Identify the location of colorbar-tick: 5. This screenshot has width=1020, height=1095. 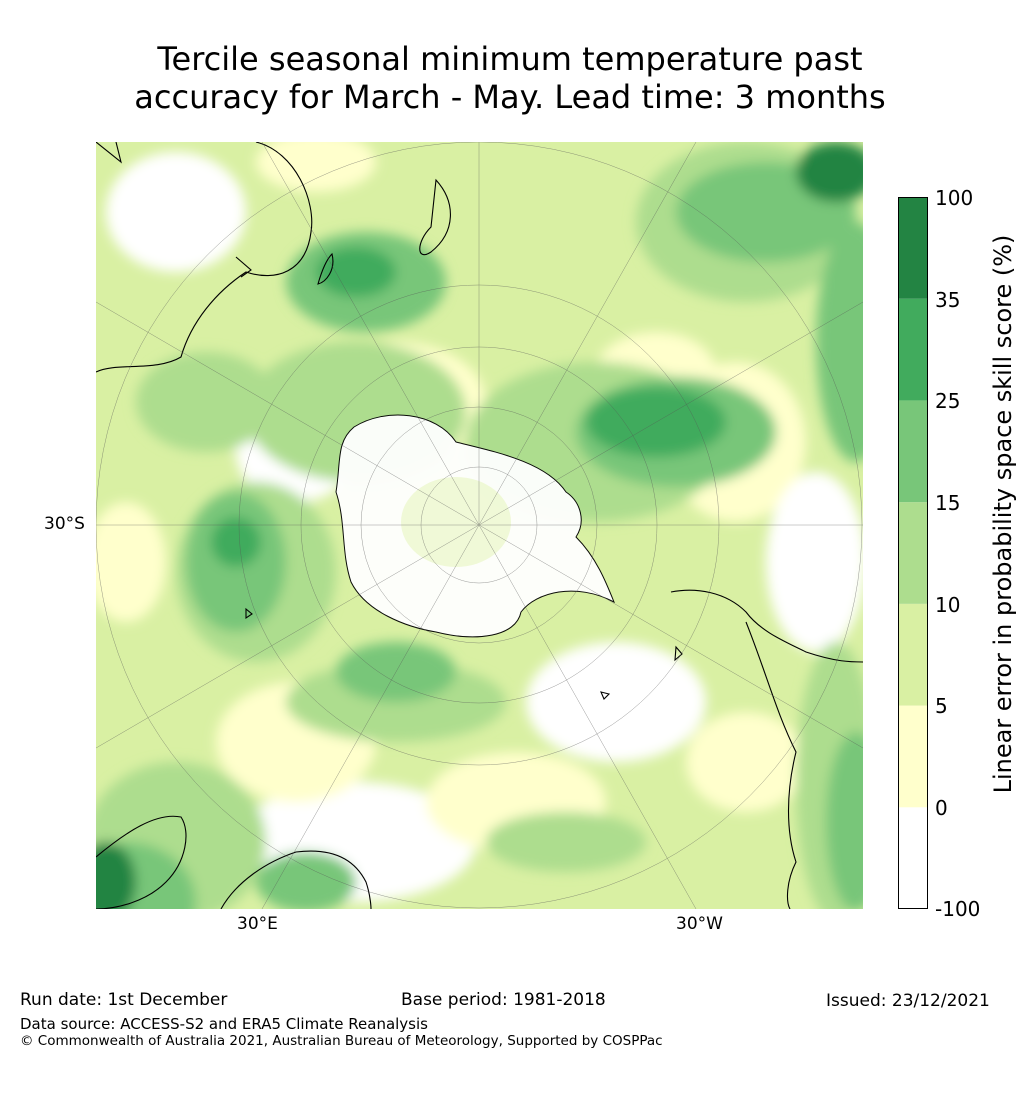
(941, 706).